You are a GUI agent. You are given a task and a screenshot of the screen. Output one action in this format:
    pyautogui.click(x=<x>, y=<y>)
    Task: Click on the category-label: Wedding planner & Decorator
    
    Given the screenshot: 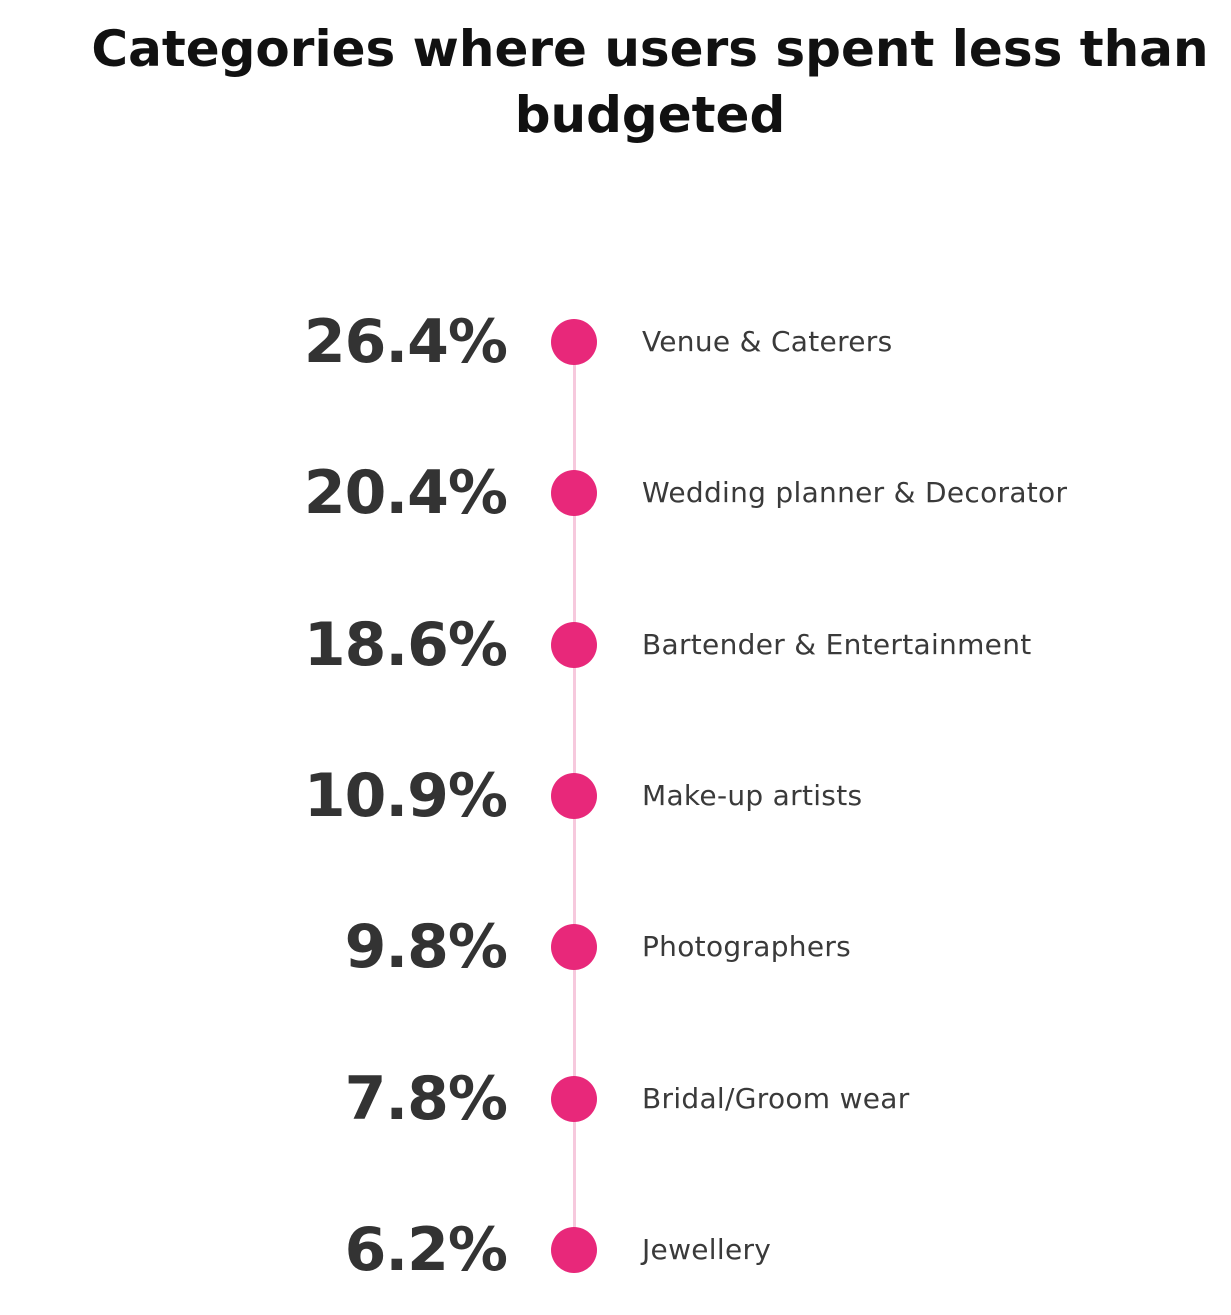 What is the action you would take?
    pyautogui.click(x=855, y=493)
    